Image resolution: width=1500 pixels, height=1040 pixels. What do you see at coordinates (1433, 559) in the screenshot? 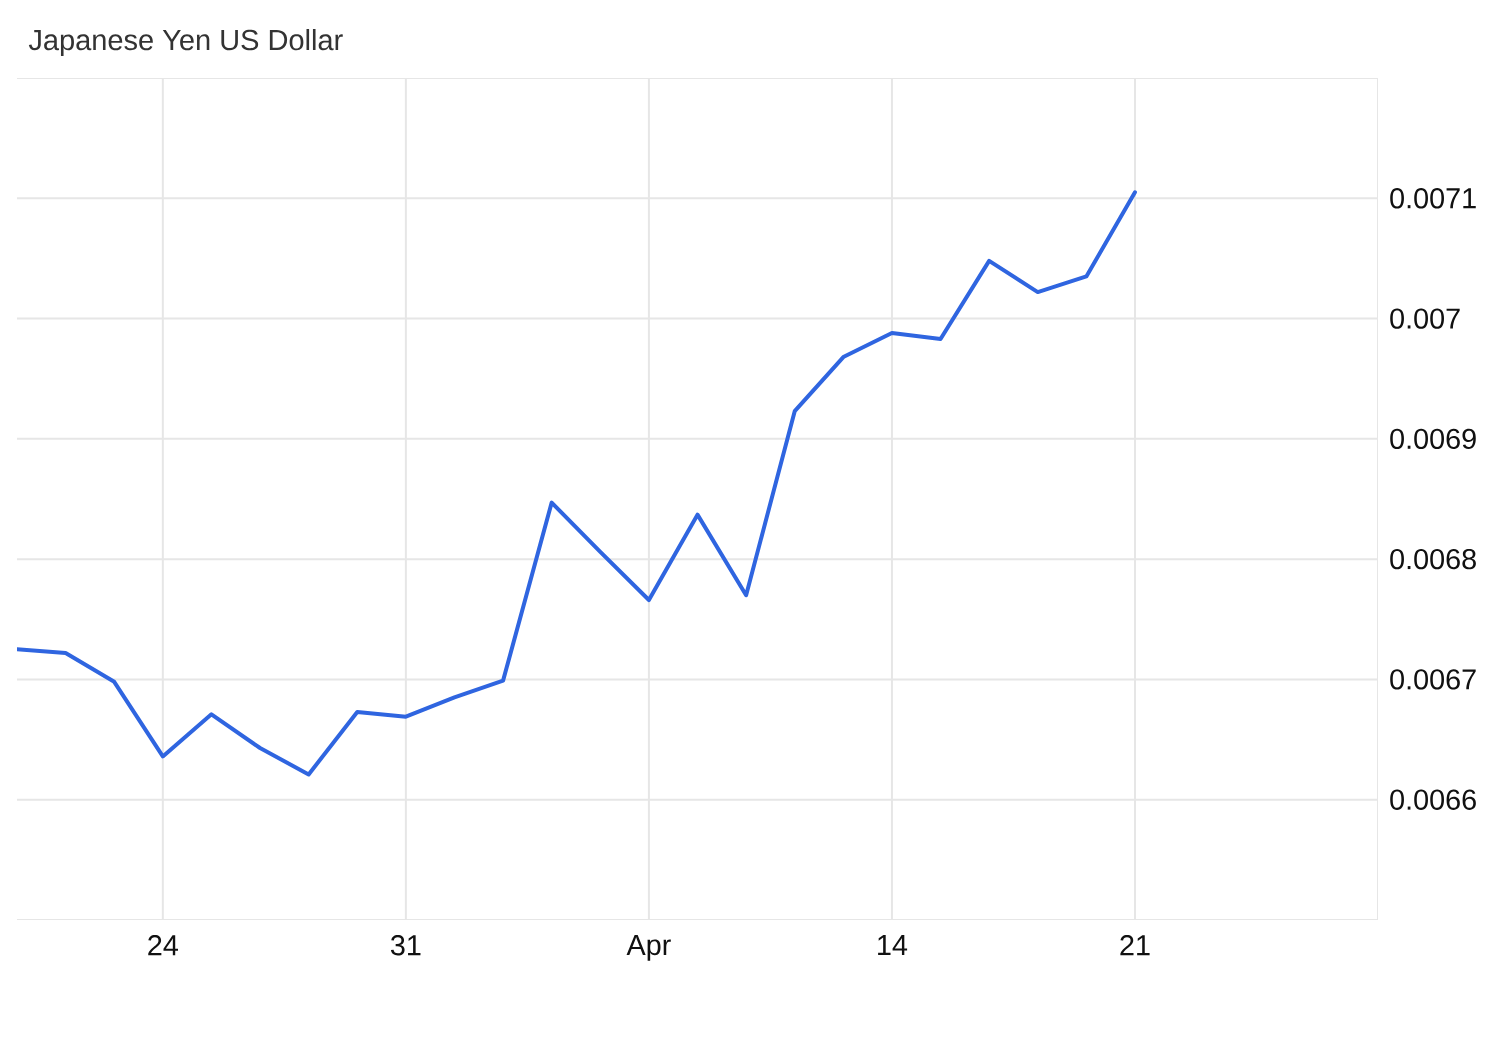
I see `y-tick-label: 0.0068` at bounding box center [1433, 559].